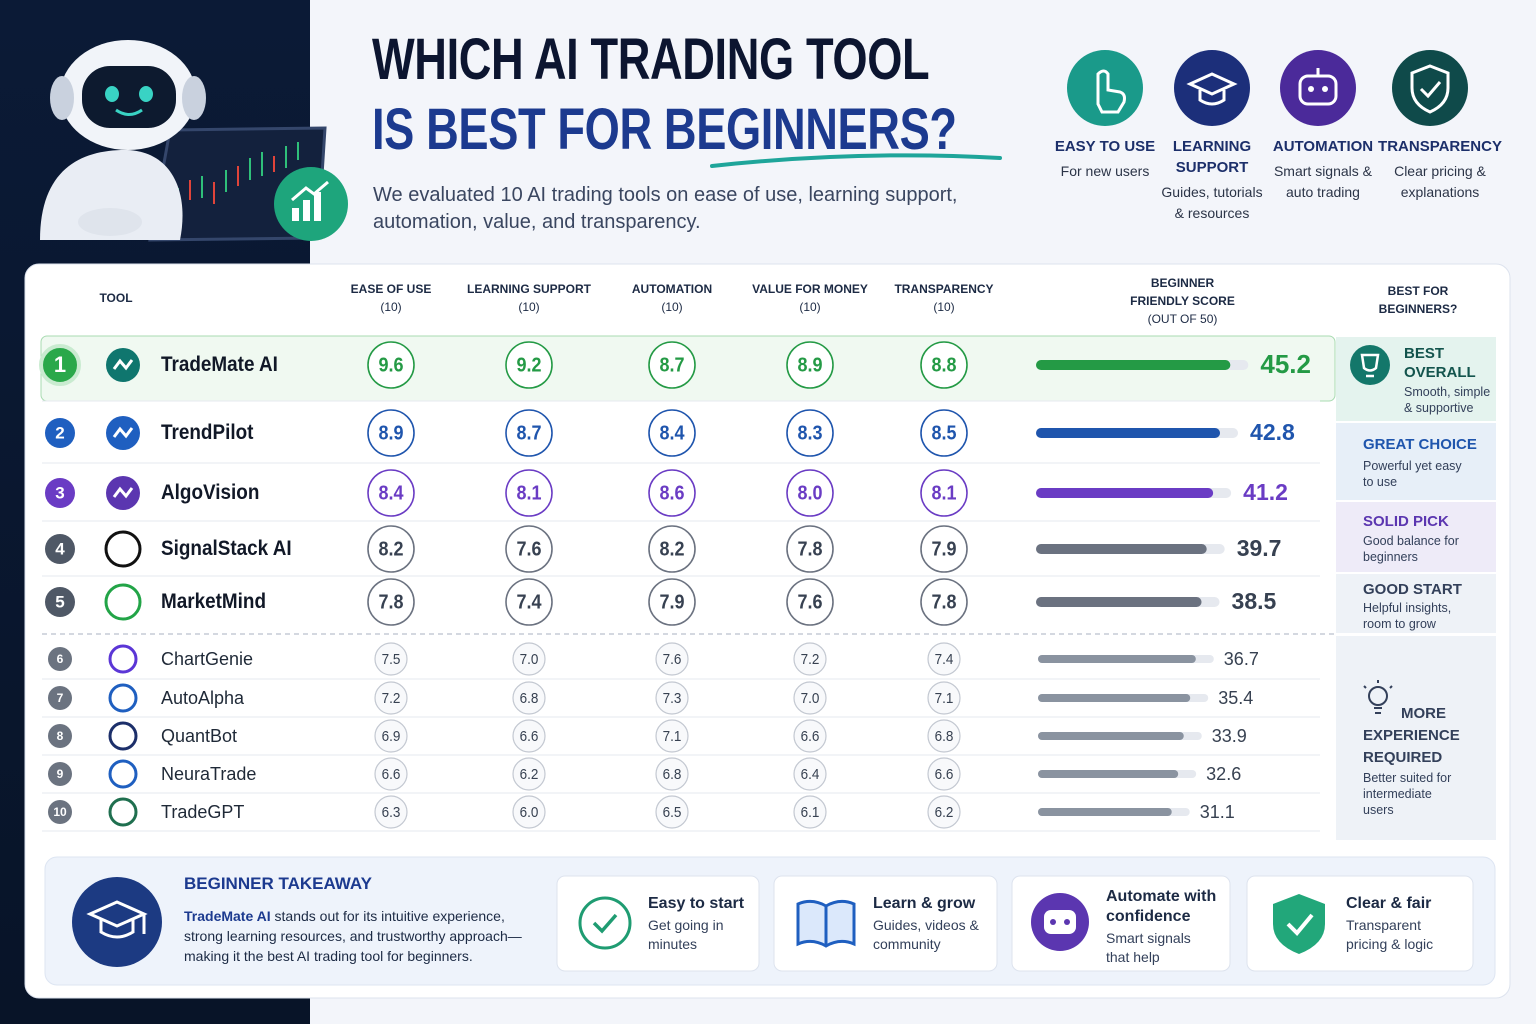 The height and width of the screenshot is (1024, 1536). I want to click on verdict-title: GREAT CHOICE, so click(1420, 444).